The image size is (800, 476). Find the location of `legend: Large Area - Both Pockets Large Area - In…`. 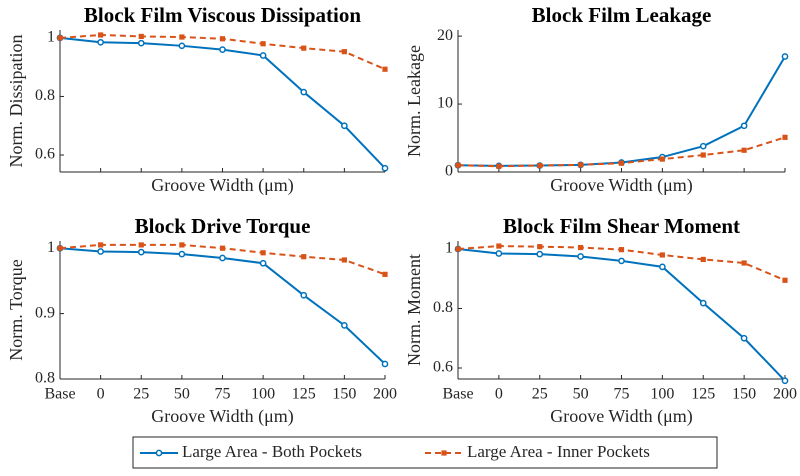

legend: Large Area - Both Pockets Large Area - In… is located at coordinates (425, 452).